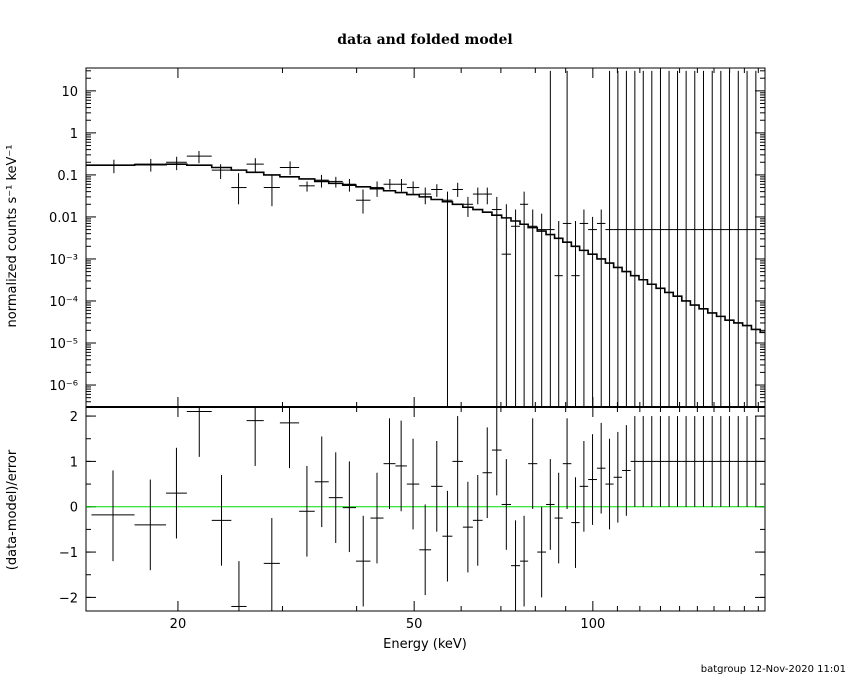  Describe the element at coordinates (63, 386) in the screenshot. I see `ytick-label: 10⁻⁶` at that location.